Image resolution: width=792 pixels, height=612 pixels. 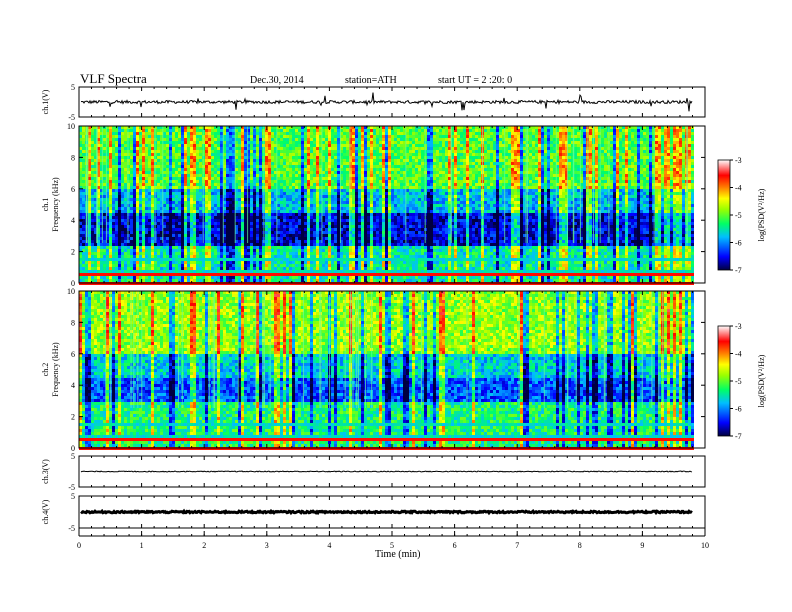 What do you see at coordinates (738, 270) in the screenshot?
I see `cbar1-tick-label: -7` at bounding box center [738, 270].